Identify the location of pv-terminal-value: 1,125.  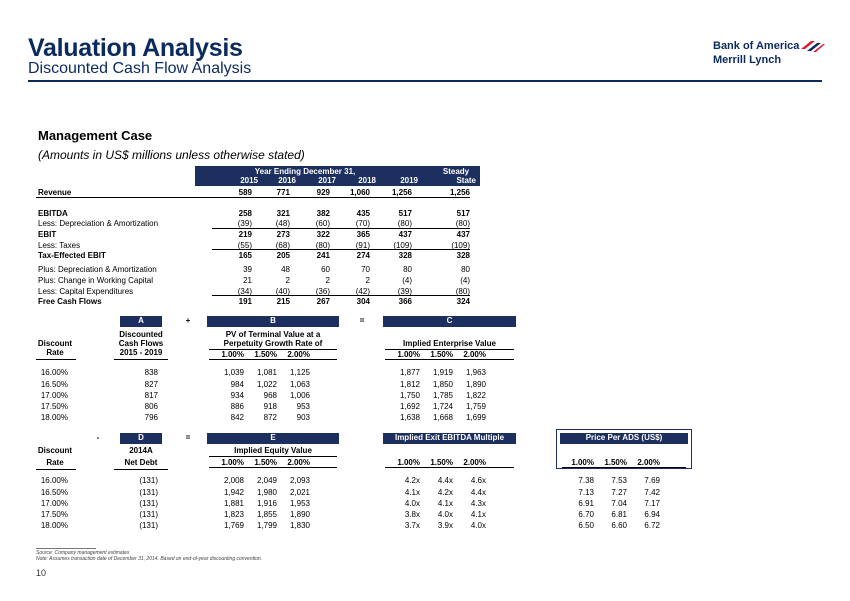
(299, 372).